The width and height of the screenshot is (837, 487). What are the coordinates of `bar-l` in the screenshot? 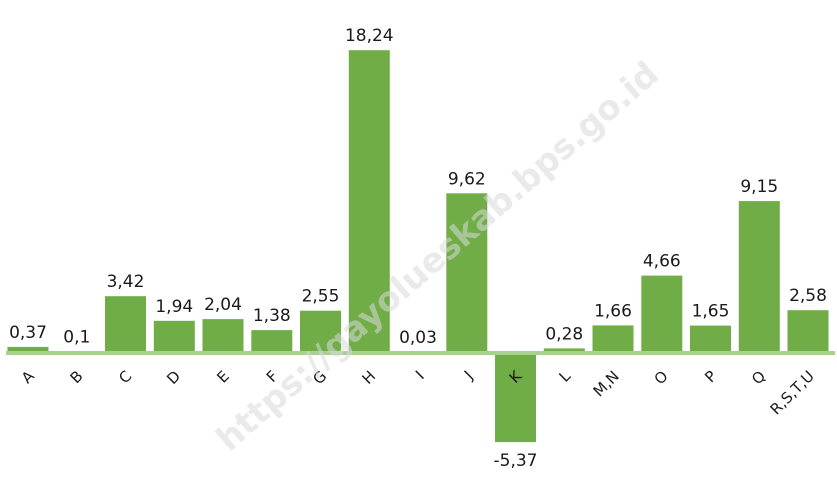 It's located at (564, 350).